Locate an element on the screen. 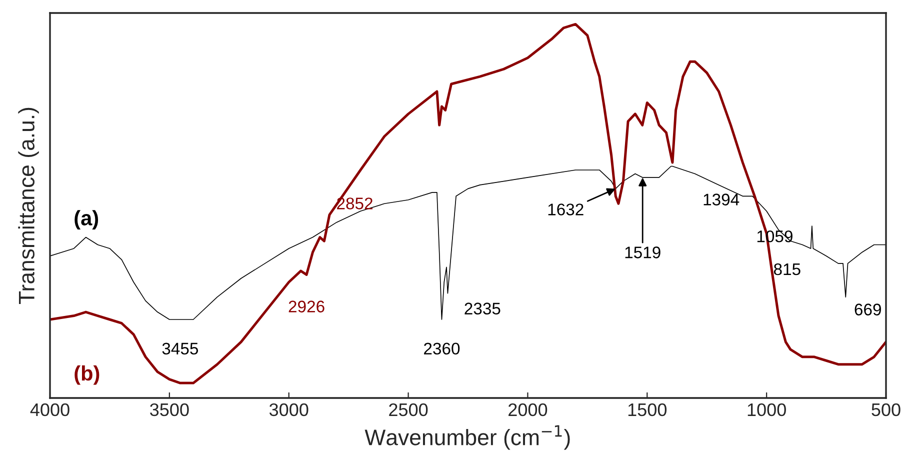 The height and width of the screenshot is (474, 902). annotation: 2926 is located at coordinates (306, 306).